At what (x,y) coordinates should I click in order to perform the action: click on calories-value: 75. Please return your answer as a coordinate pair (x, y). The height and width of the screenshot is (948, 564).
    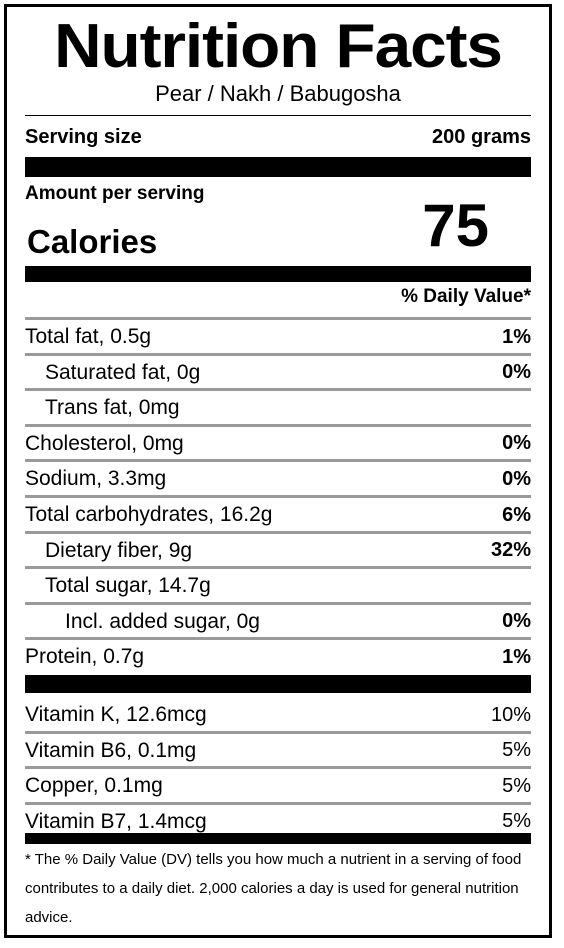
    Looking at the image, I should click on (455, 225).